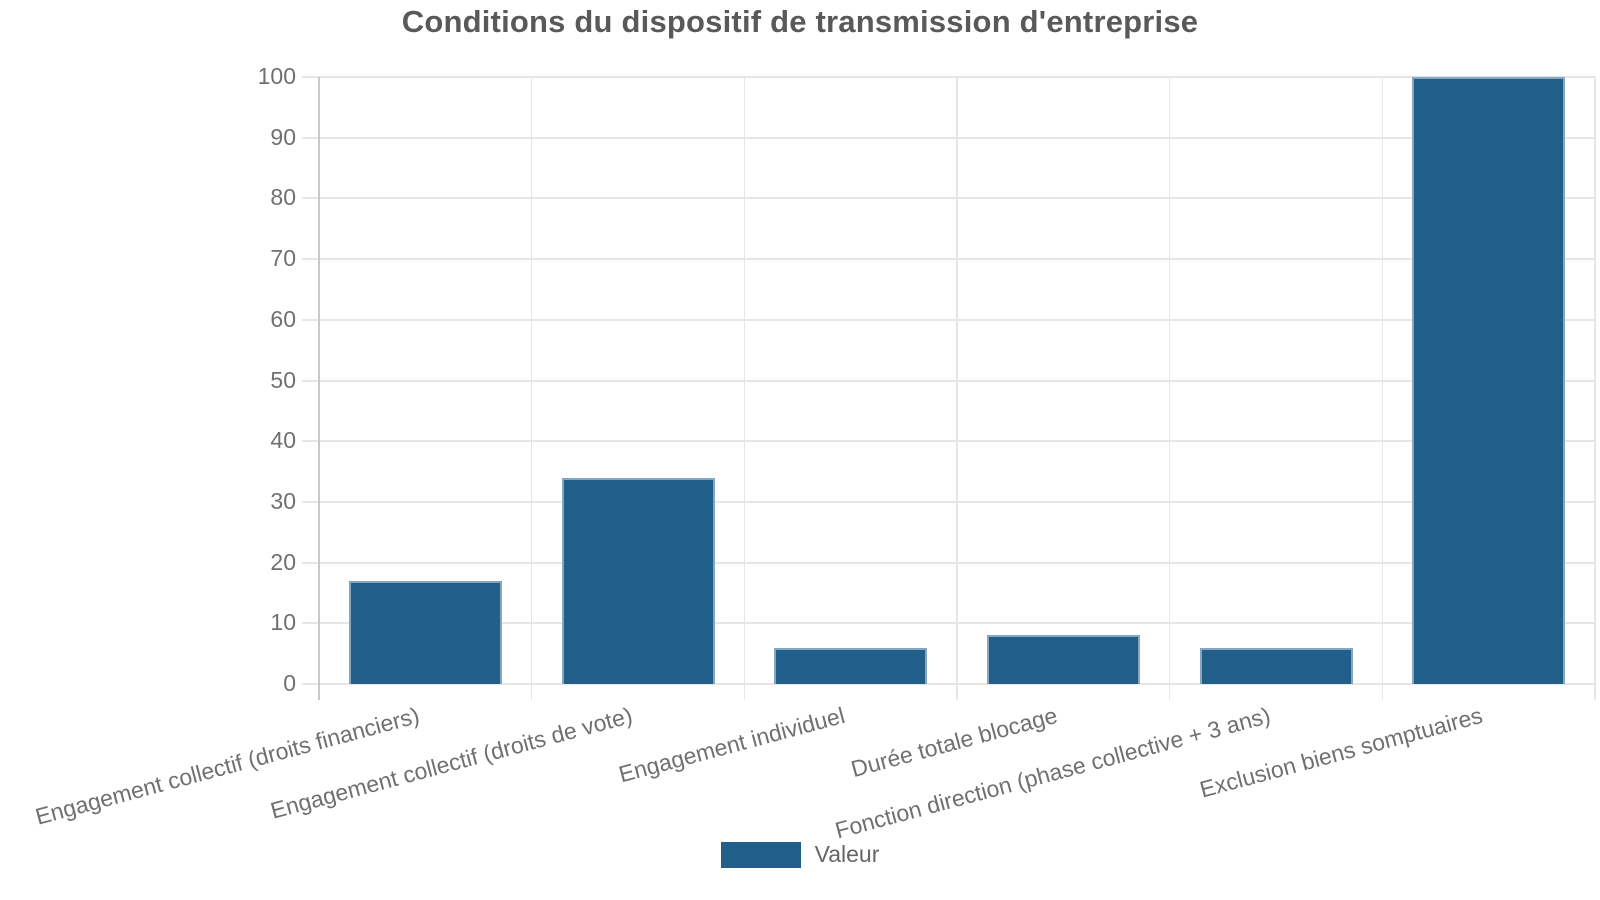  I want to click on legend-label: Valeur, so click(847, 854).